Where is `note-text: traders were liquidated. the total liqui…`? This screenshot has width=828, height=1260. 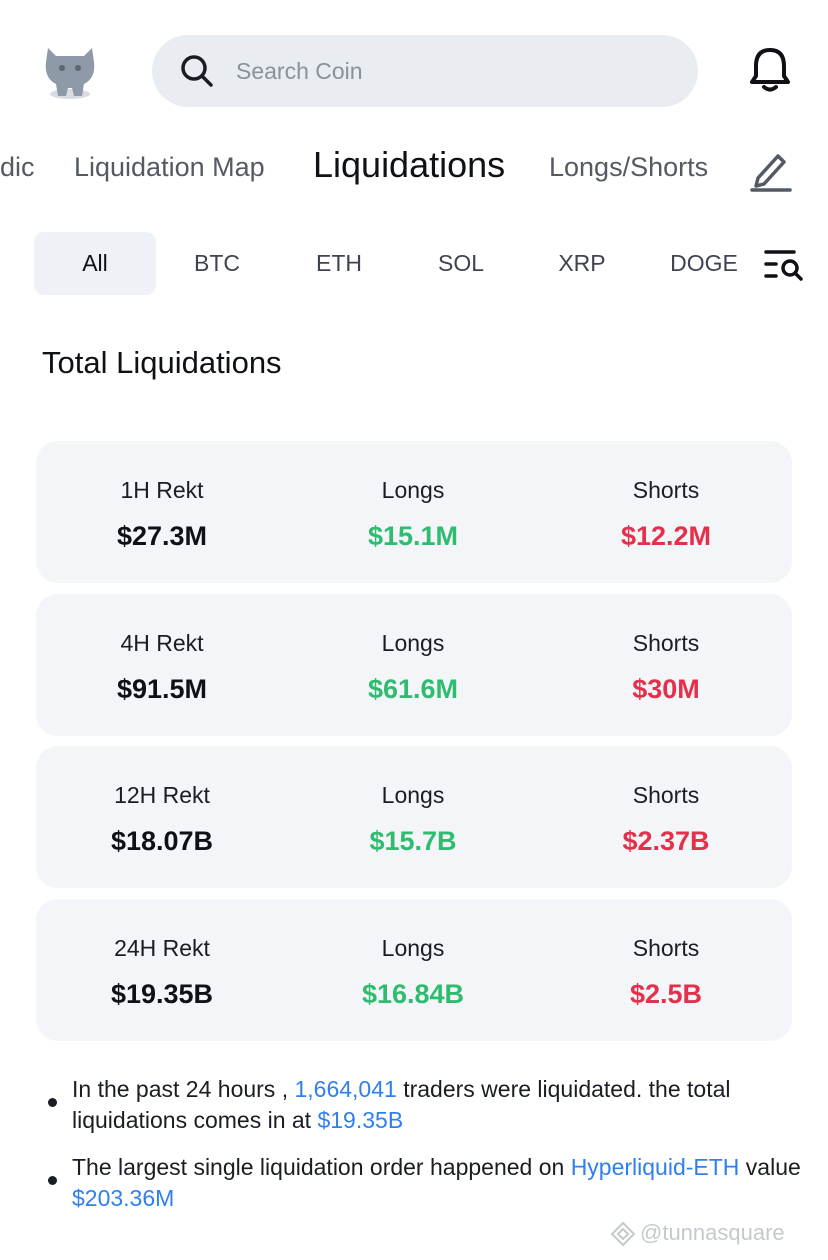
note-text: traders were liquidated. the total liqui… is located at coordinates (401, 1104).